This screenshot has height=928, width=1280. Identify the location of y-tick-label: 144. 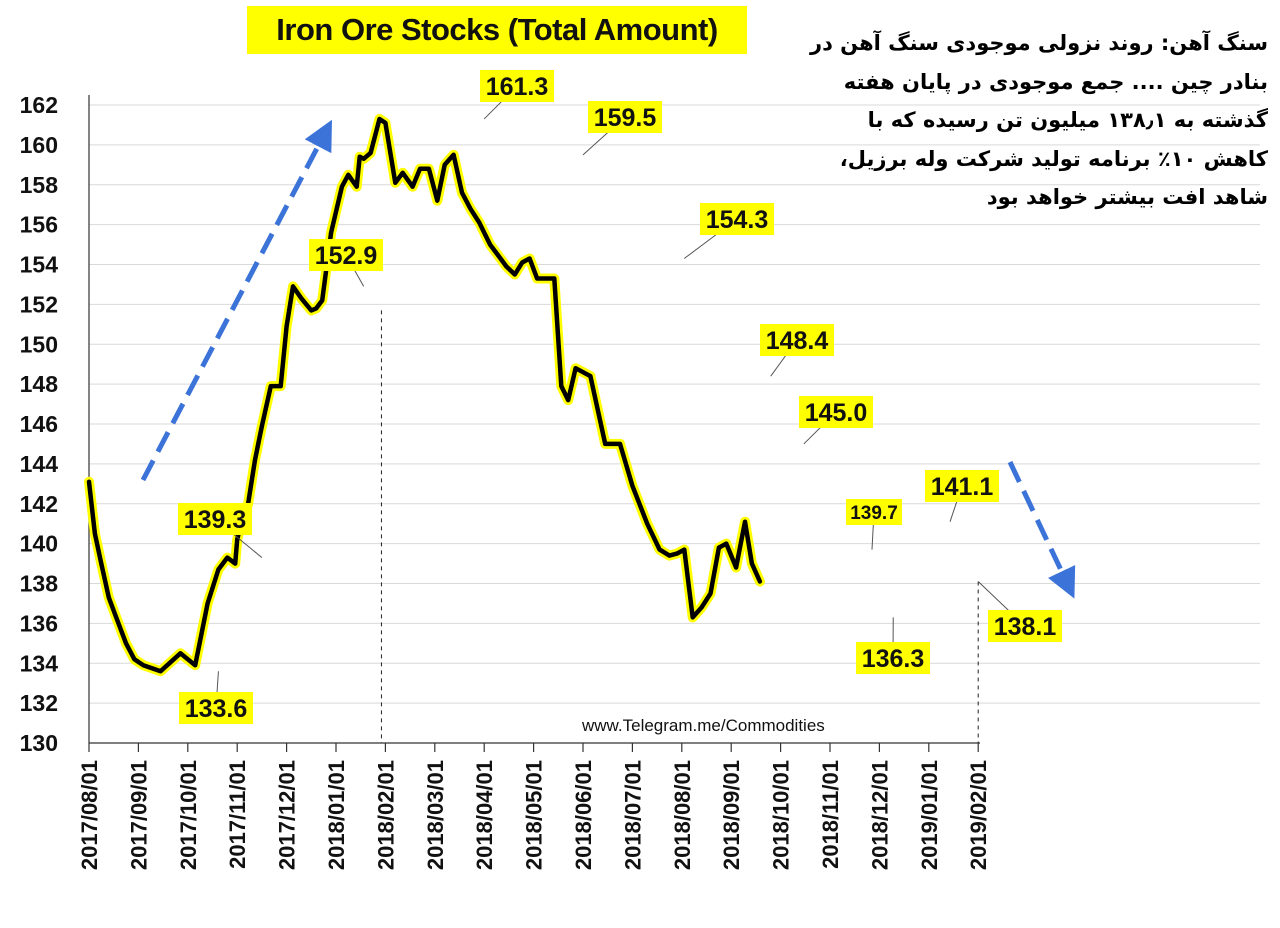
(39, 464).